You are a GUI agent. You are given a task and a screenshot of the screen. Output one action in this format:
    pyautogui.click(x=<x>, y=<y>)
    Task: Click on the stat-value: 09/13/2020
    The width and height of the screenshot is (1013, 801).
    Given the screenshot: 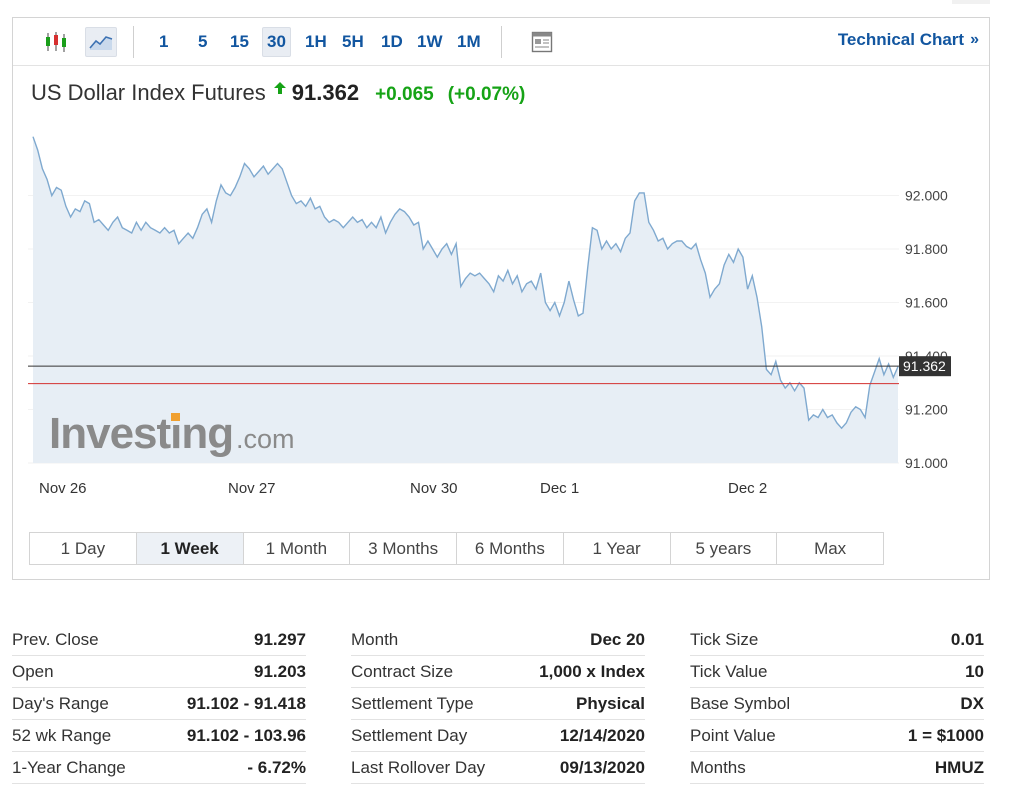 What is the action you would take?
    pyautogui.click(x=602, y=767)
    